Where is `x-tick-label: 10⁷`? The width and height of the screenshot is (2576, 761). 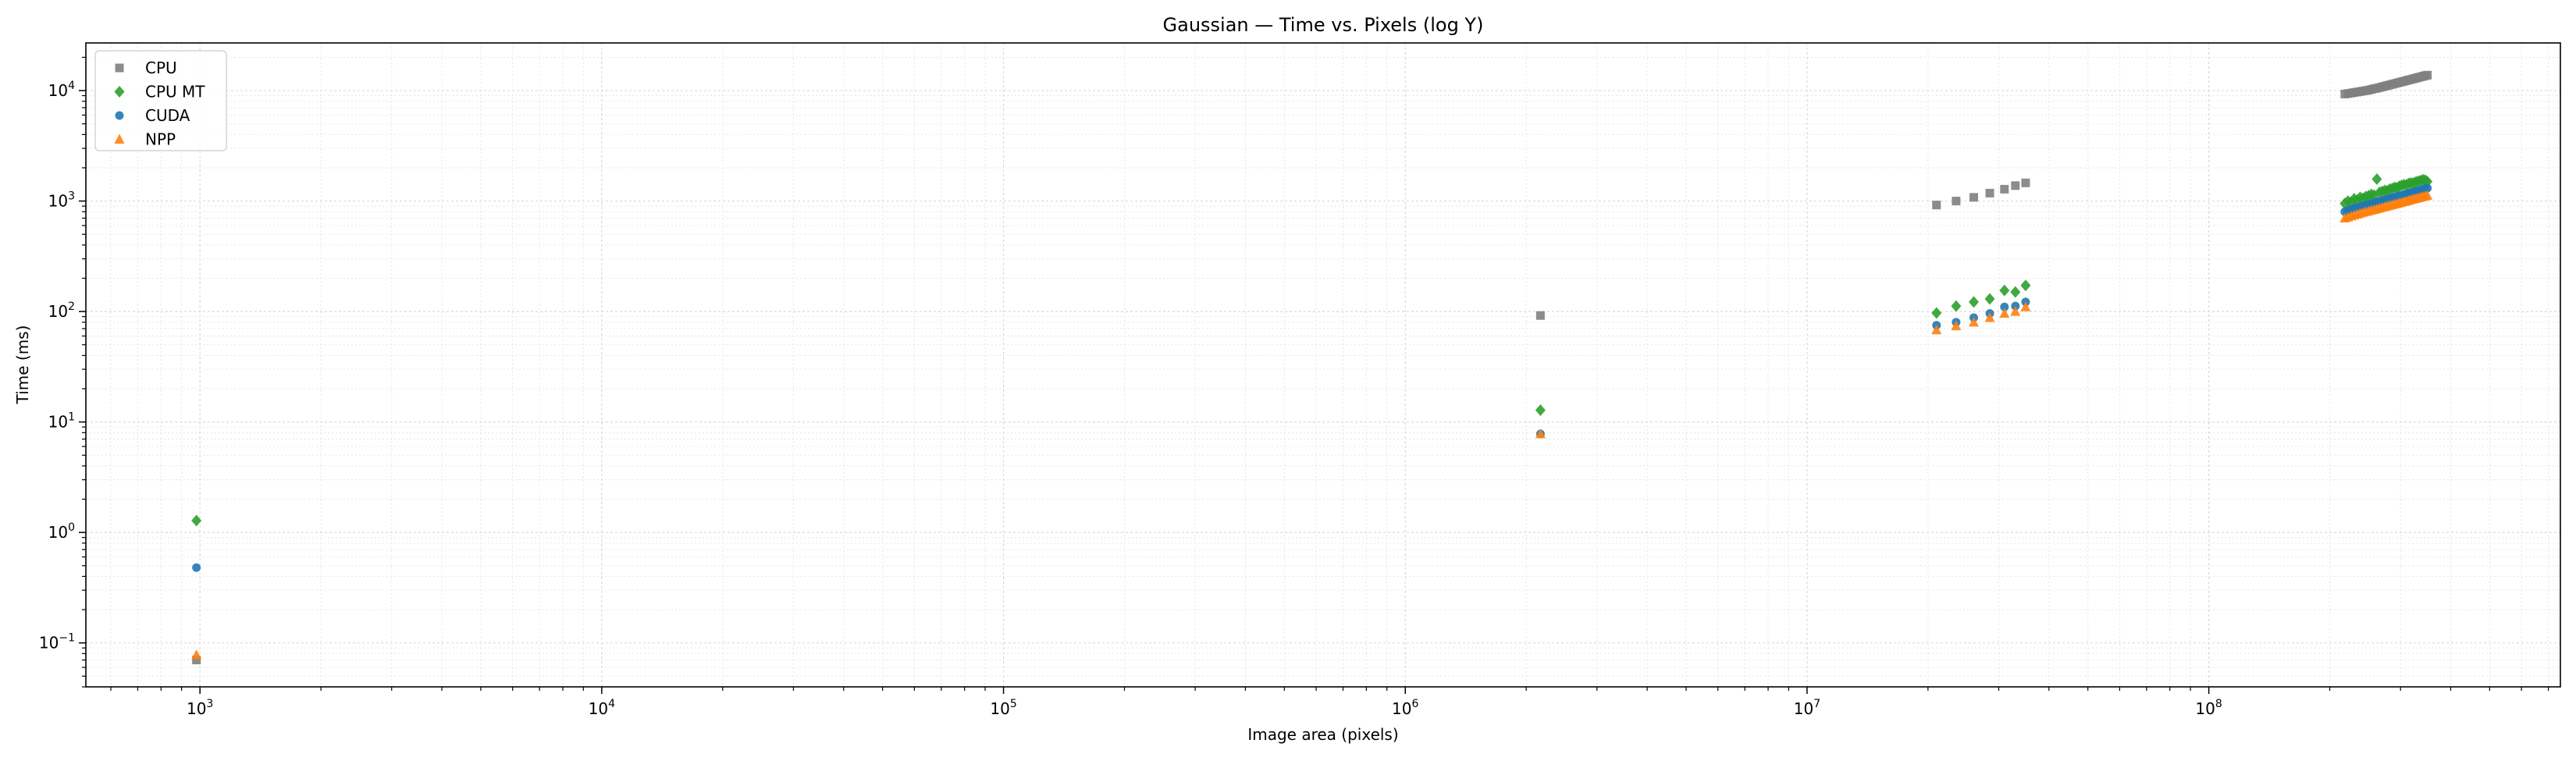
x-tick-label: 10⁷ is located at coordinates (1807, 708).